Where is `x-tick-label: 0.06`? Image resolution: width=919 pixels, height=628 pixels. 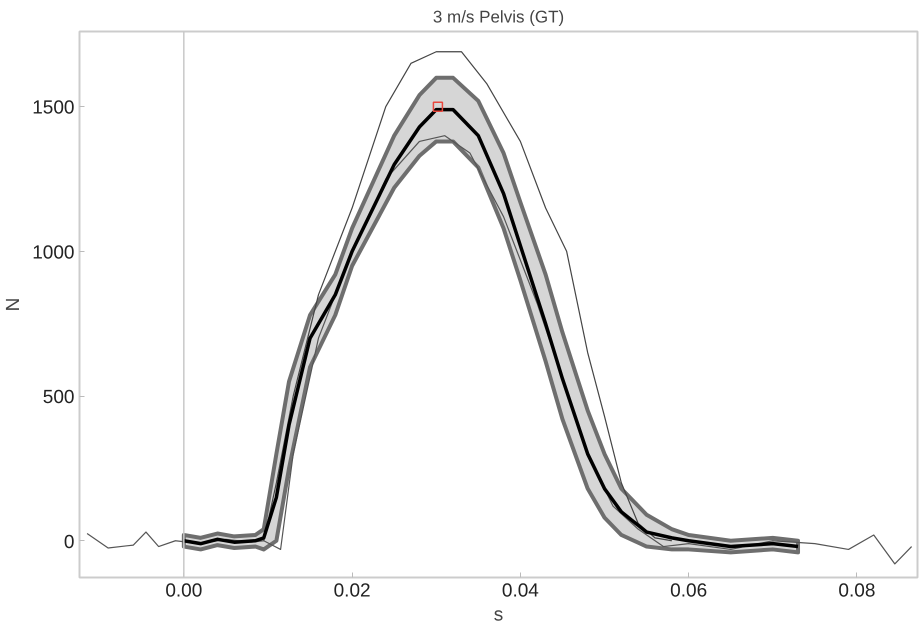
x-tick-label: 0.06 is located at coordinates (689, 591).